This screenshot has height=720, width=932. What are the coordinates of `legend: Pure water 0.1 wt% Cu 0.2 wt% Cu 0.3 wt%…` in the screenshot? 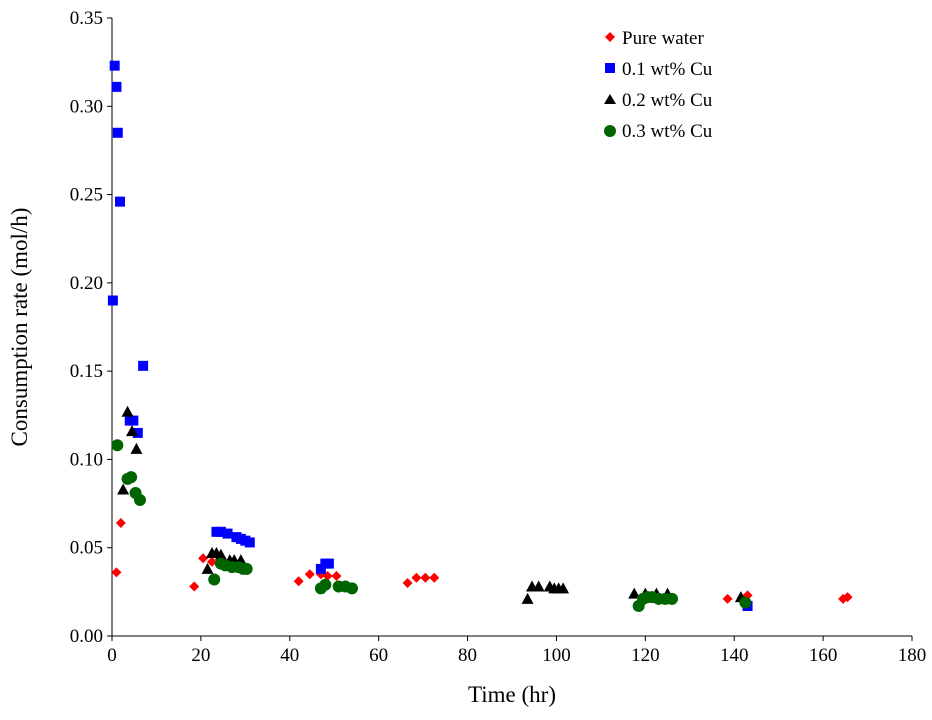 It's located at (658, 85).